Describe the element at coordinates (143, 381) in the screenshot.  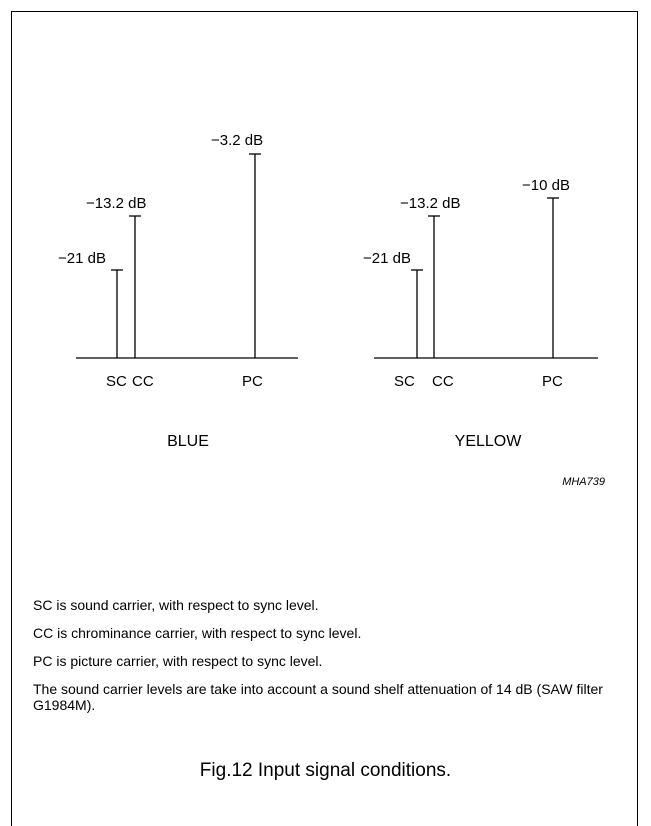
I see `carrier-label-blue-cc: CC` at that location.